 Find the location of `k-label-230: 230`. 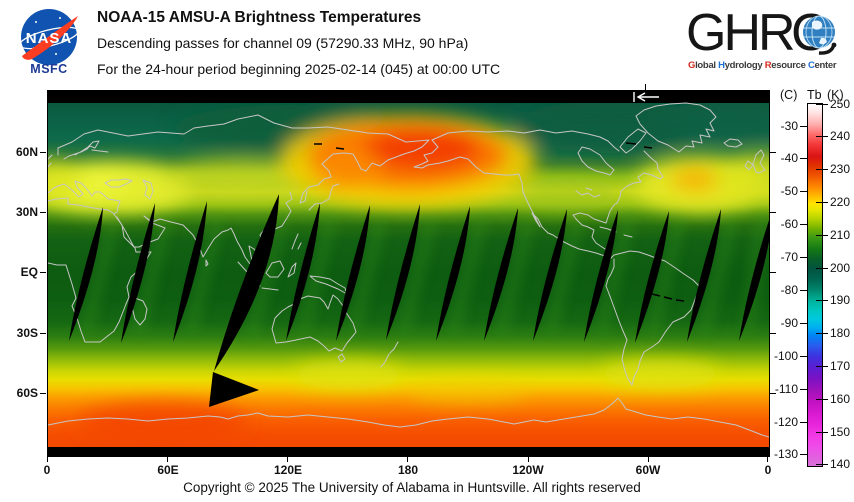

k-label-230: 230 is located at coordinates (840, 169).